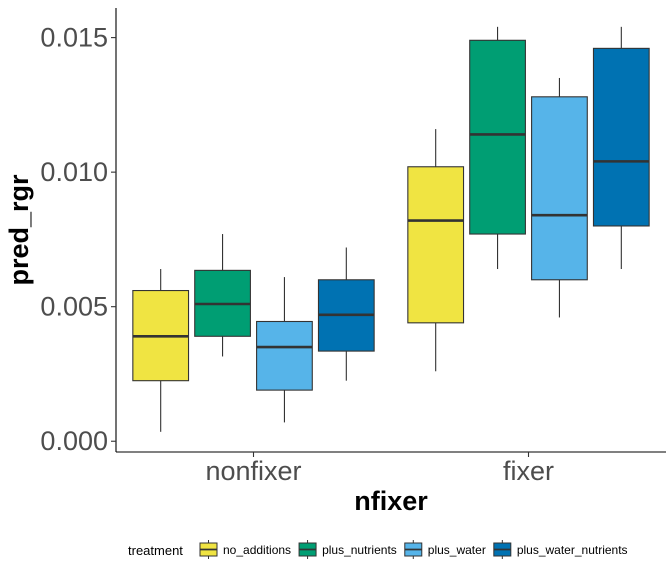  I want to click on x-axis-title: nfixer, so click(391, 501).